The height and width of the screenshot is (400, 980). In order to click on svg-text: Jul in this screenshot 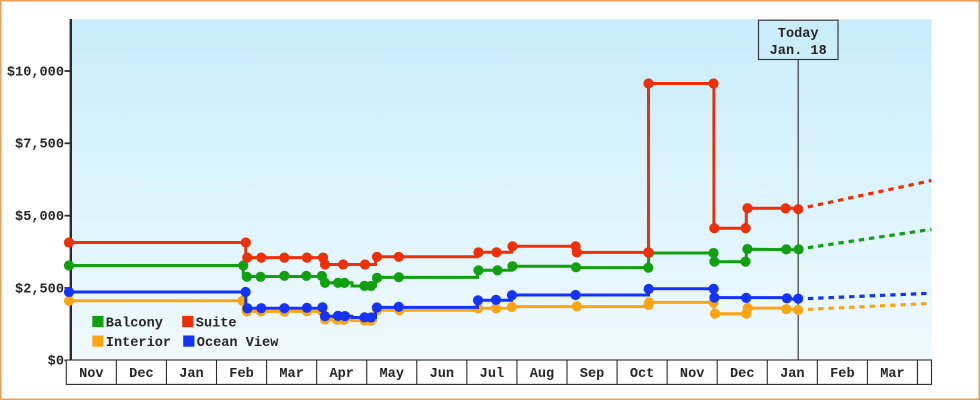, I will do `click(492, 374)`.